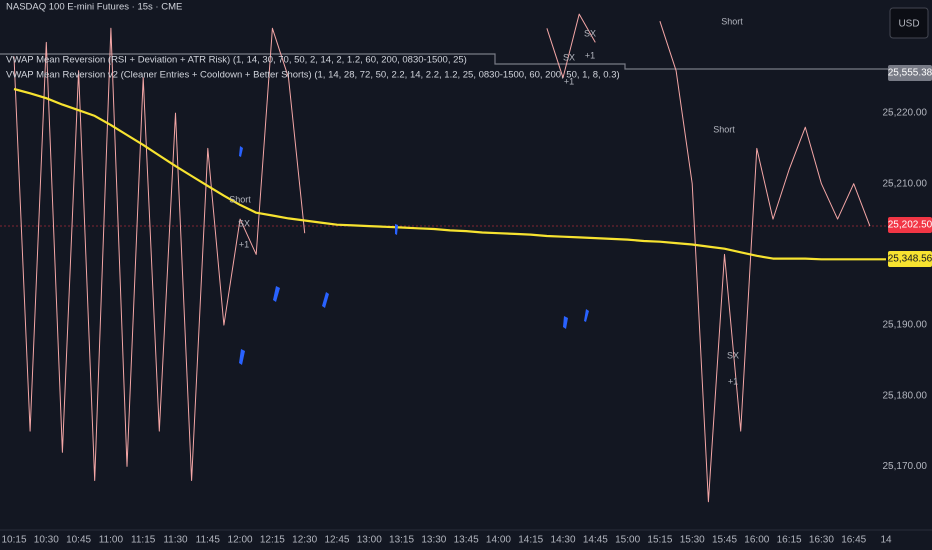 The width and height of the screenshot is (932, 550). What do you see at coordinates (563, 540) in the screenshot?
I see `x-tick-label: 14:30` at bounding box center [563, 540].